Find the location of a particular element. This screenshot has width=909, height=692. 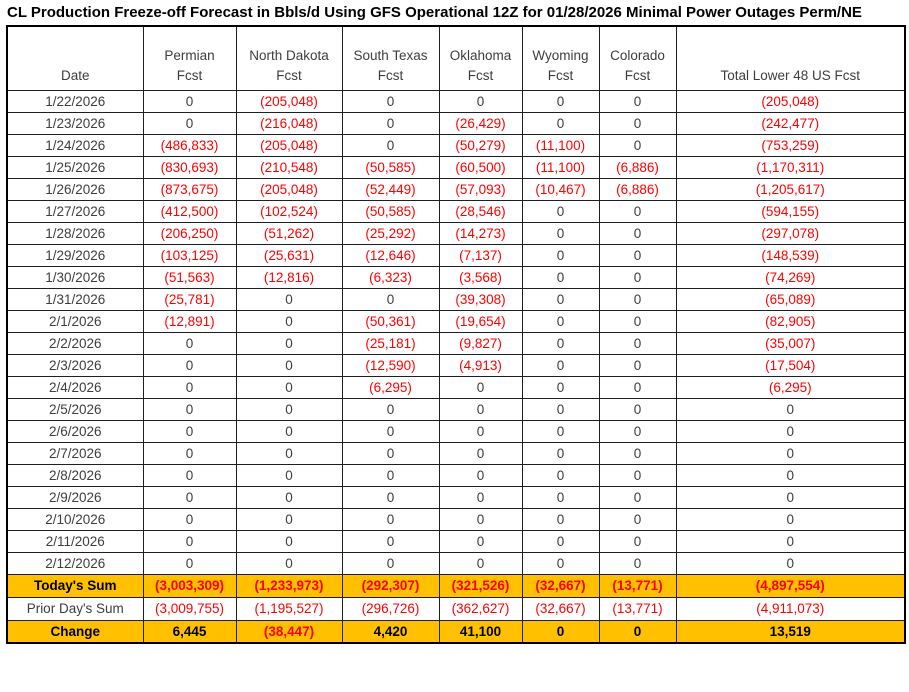

date-cell: 2/3/2026 is located at coordinates (75, 365).